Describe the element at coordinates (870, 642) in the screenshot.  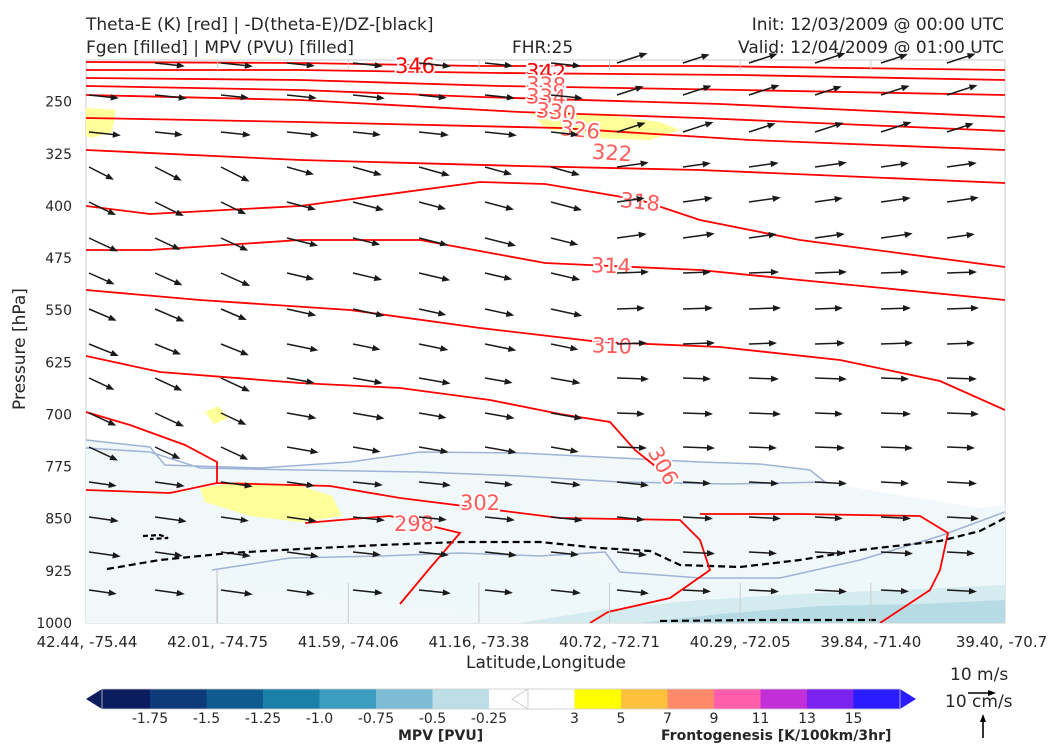
I see `x-tick-label: 39.84, -71.40` at that location.